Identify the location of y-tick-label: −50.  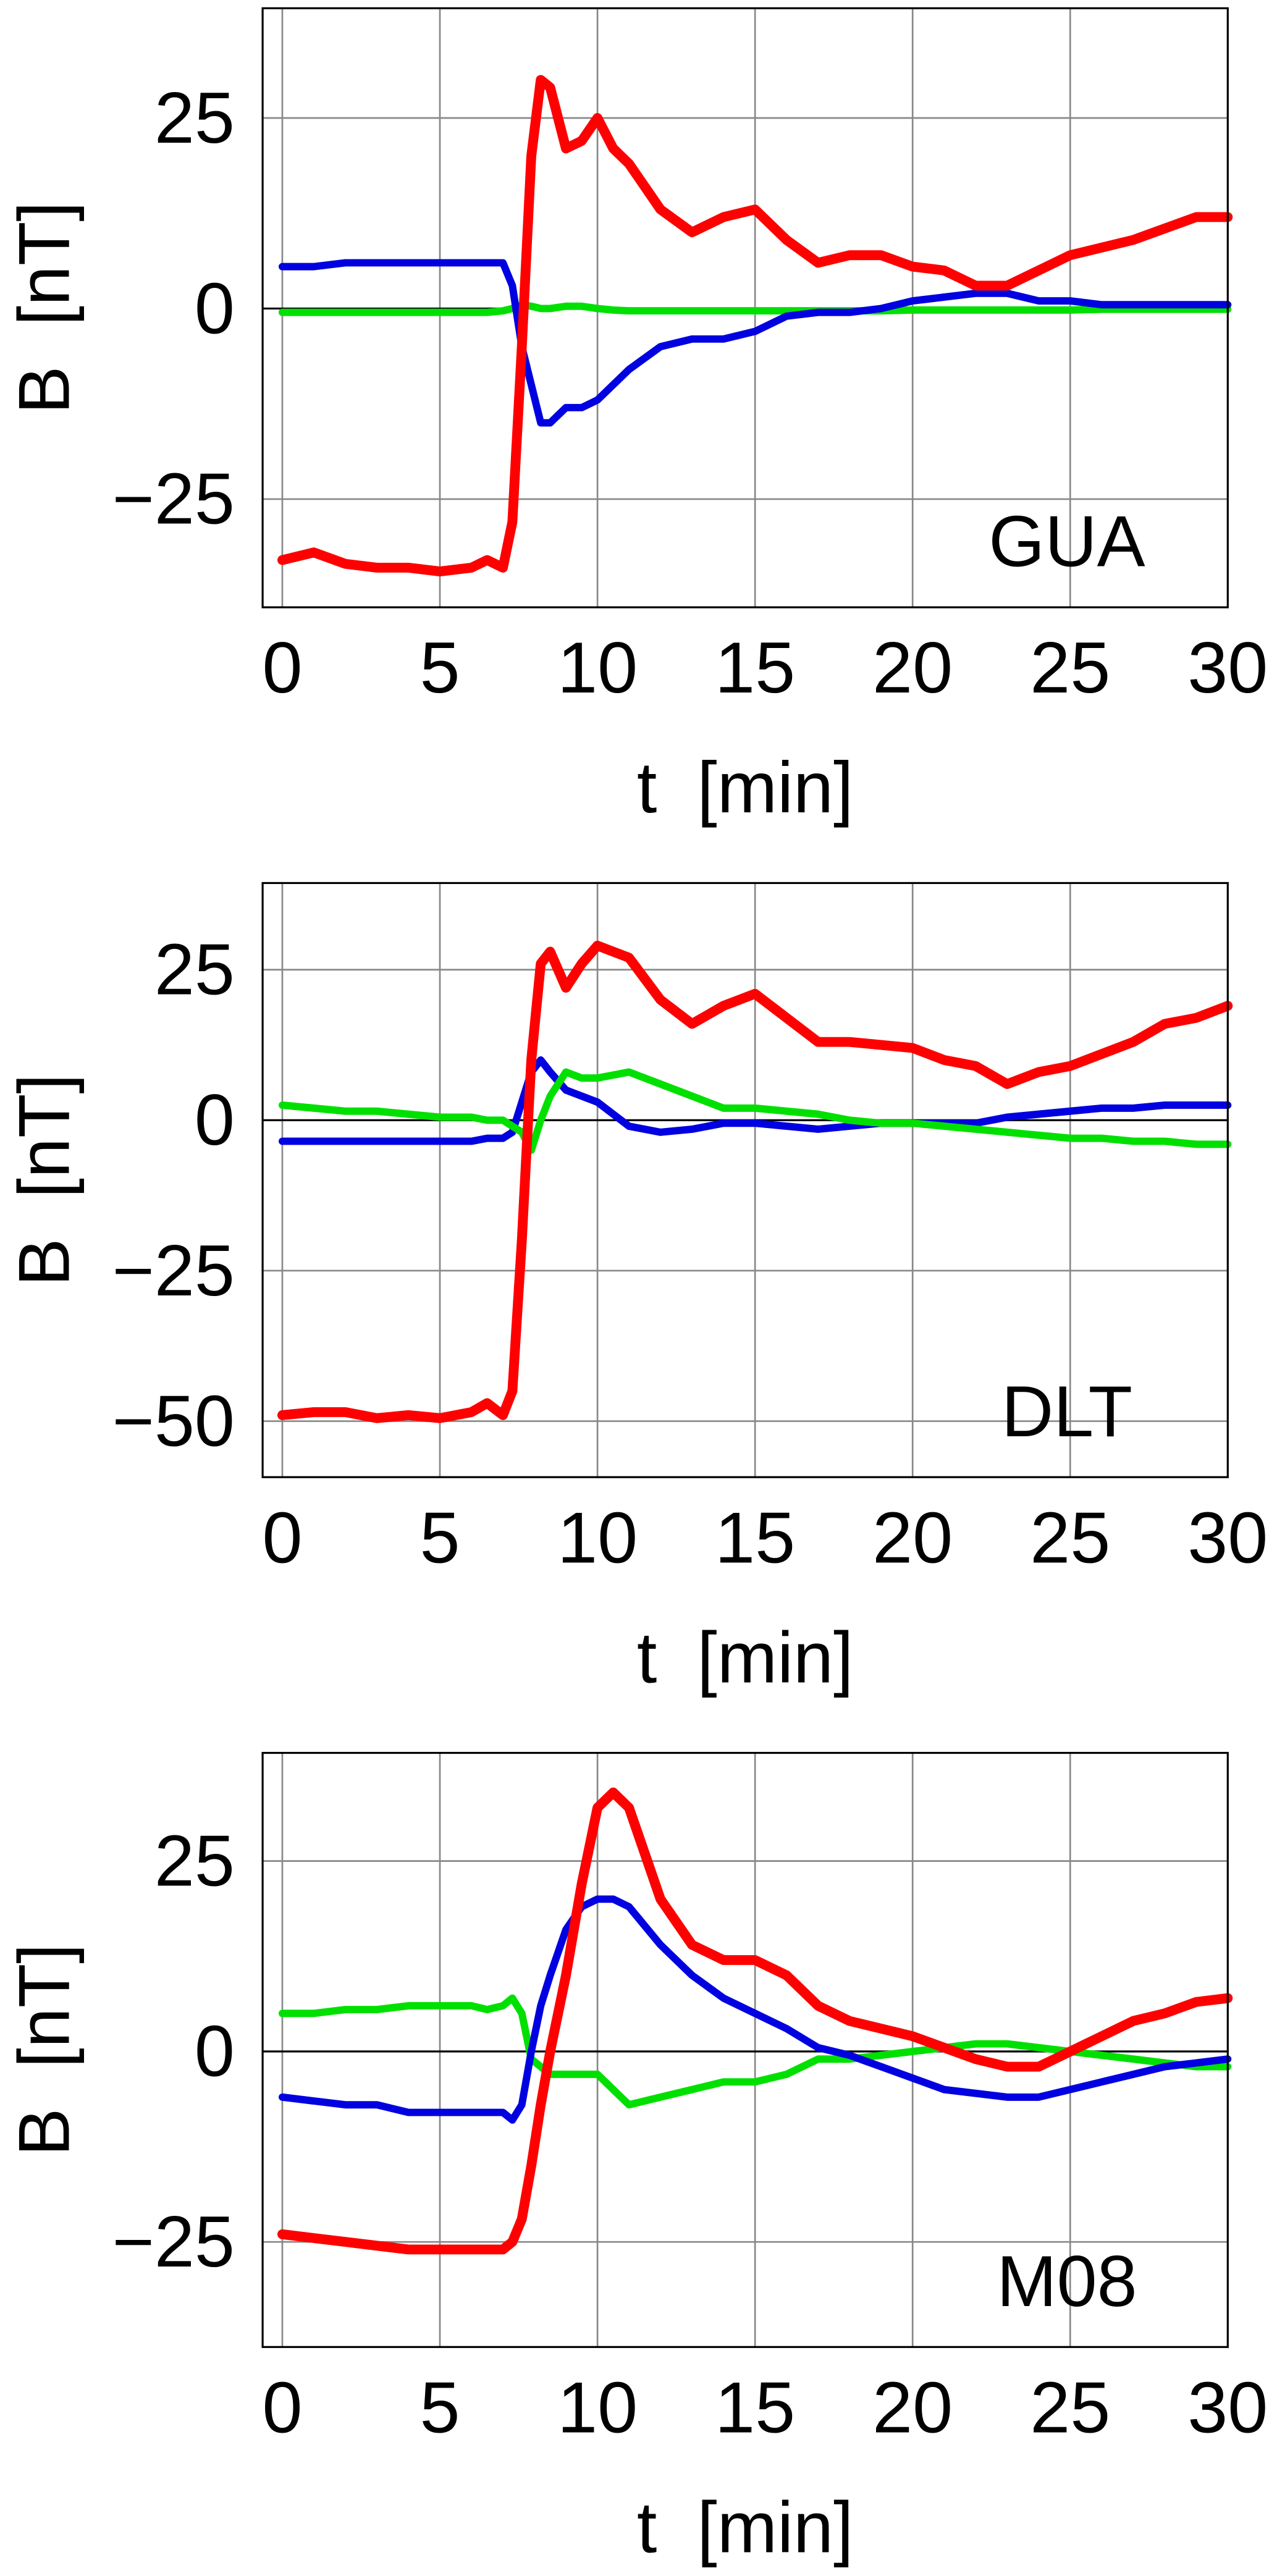
(174, 1420).